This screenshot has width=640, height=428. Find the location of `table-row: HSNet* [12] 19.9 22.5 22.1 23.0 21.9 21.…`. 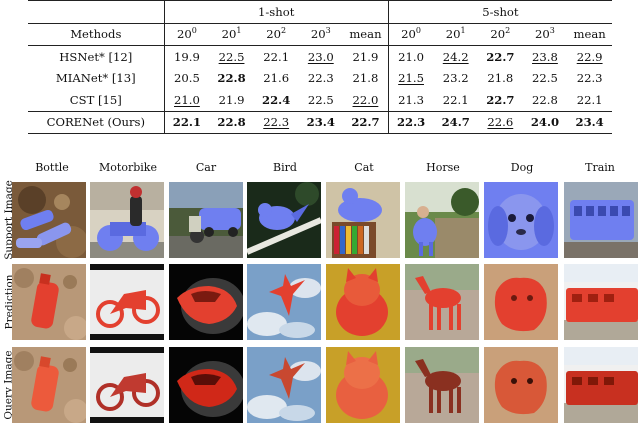

table-row: HSNet* [12] 19.9 22.5 22.1 23.0 21.9 21.… is located at coordinates (320, 56).